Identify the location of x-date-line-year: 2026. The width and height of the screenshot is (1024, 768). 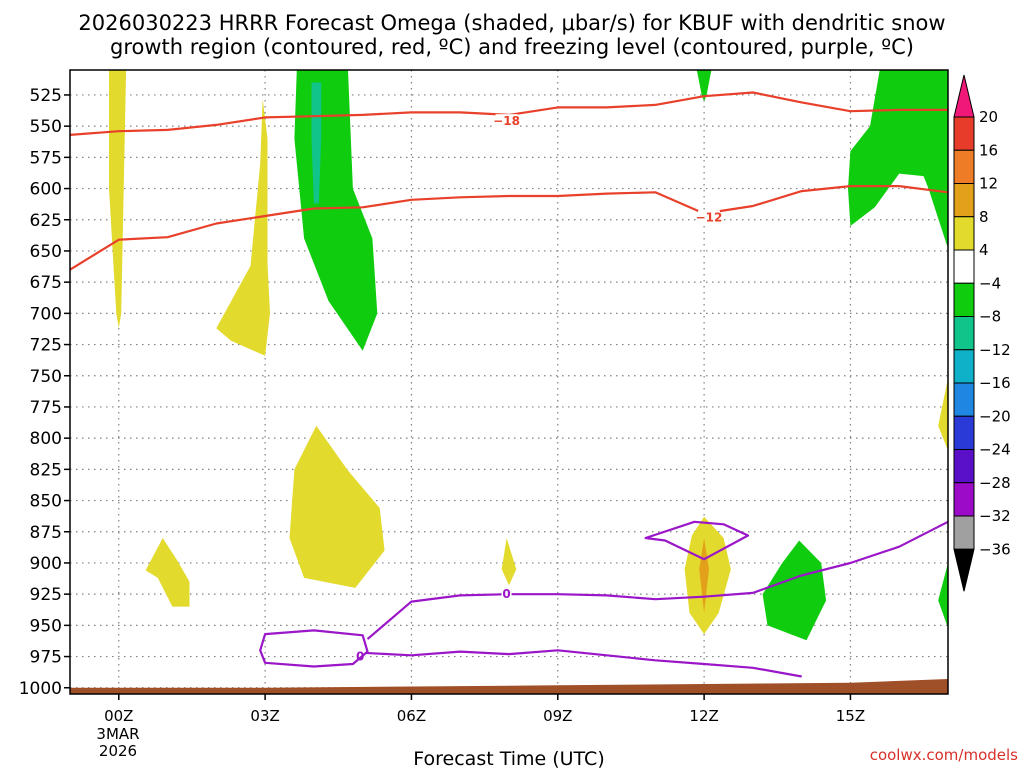
(118, 751).